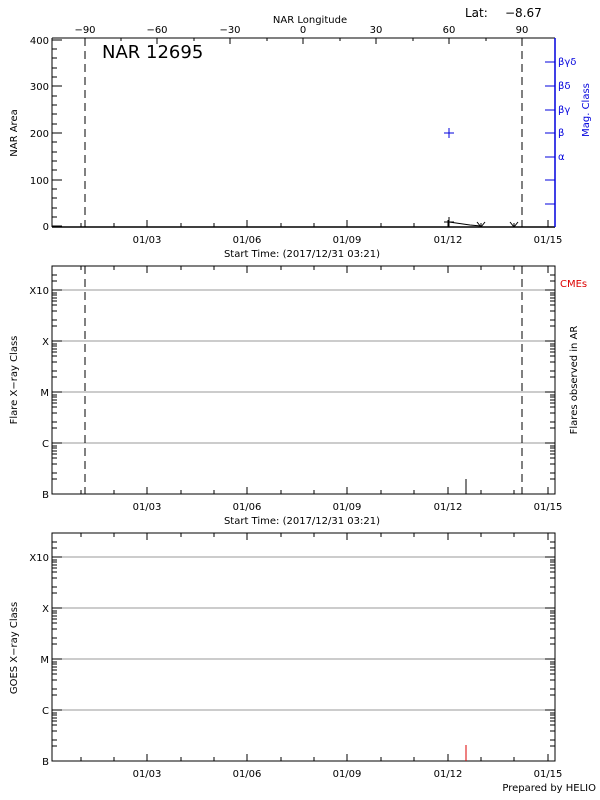 The height and width of the screenshot is (800, 600). I want to click on y-tick: 200, so click(39, 134).